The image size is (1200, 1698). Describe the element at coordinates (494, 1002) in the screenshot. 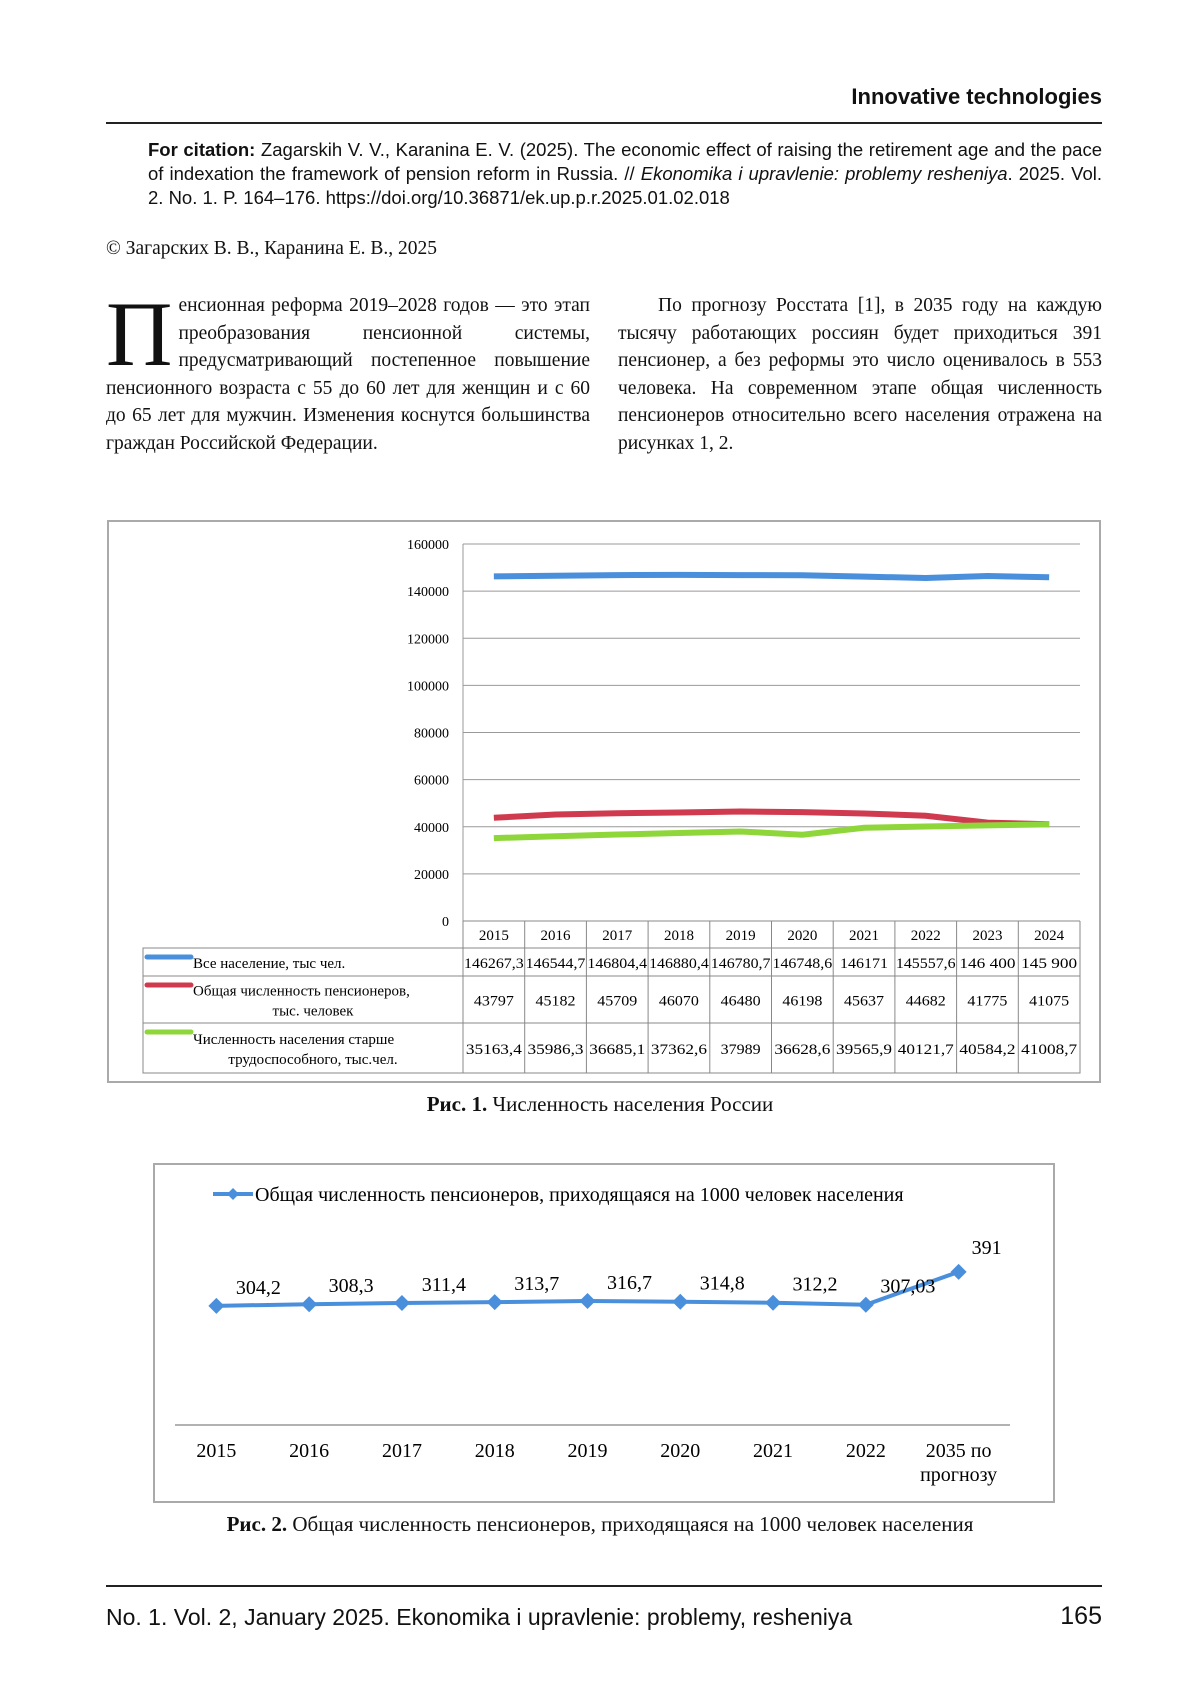

I see `data-label: 43797` at that location.